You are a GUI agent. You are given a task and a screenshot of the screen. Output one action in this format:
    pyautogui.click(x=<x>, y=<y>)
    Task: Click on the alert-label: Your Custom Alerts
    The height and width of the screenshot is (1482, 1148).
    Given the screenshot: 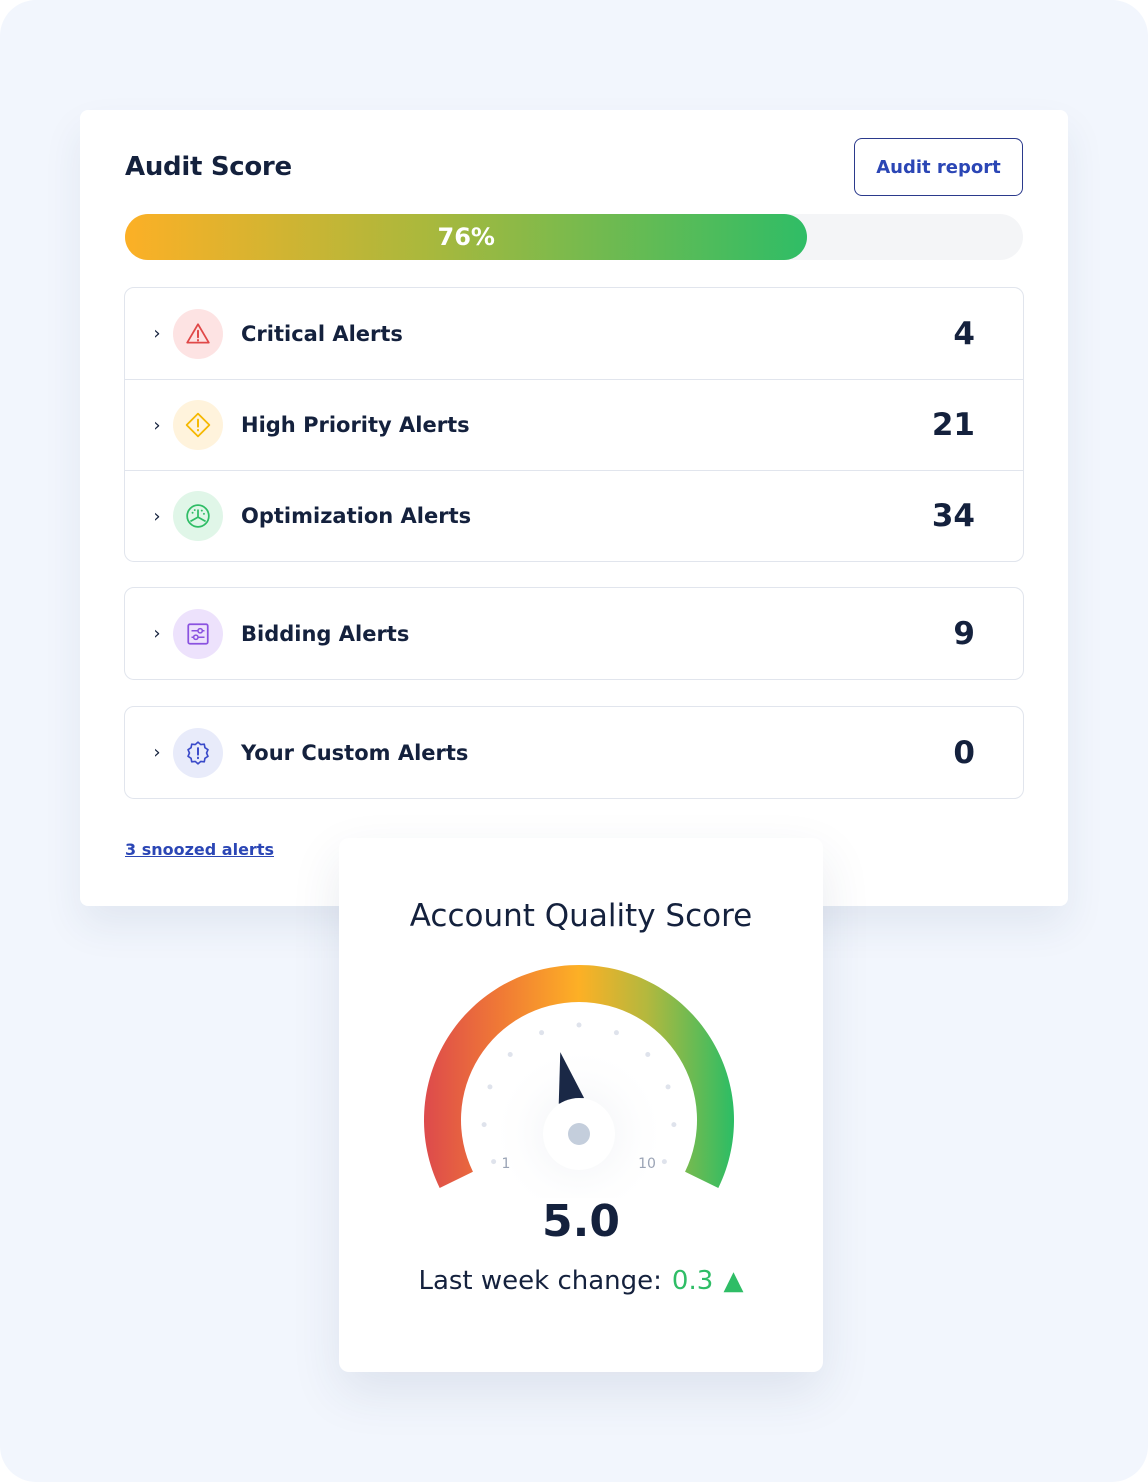 What is the action you would take?
    pyautogui.click(x=355, y=752)
    